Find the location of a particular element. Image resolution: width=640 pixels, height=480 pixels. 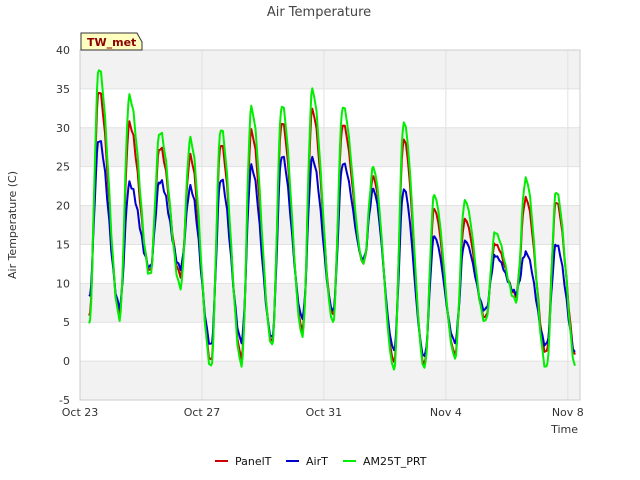

y-tick-label: -5 is located at coordinates (64, 400).